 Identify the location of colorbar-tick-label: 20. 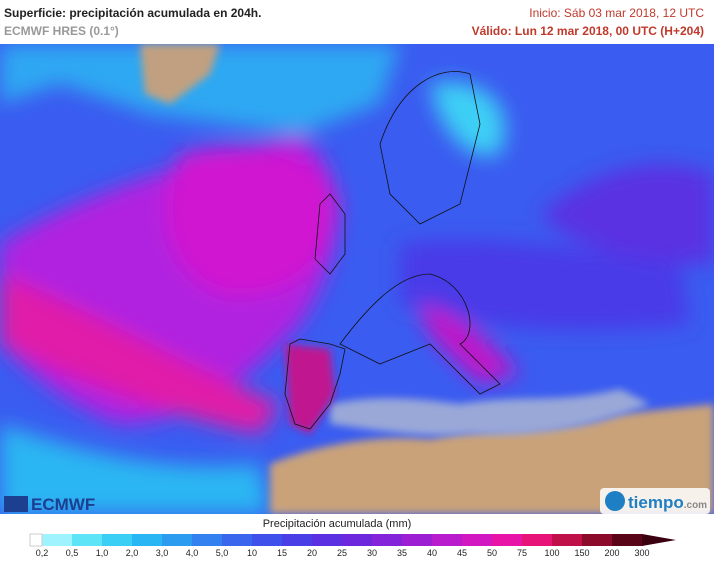
(312, 553).